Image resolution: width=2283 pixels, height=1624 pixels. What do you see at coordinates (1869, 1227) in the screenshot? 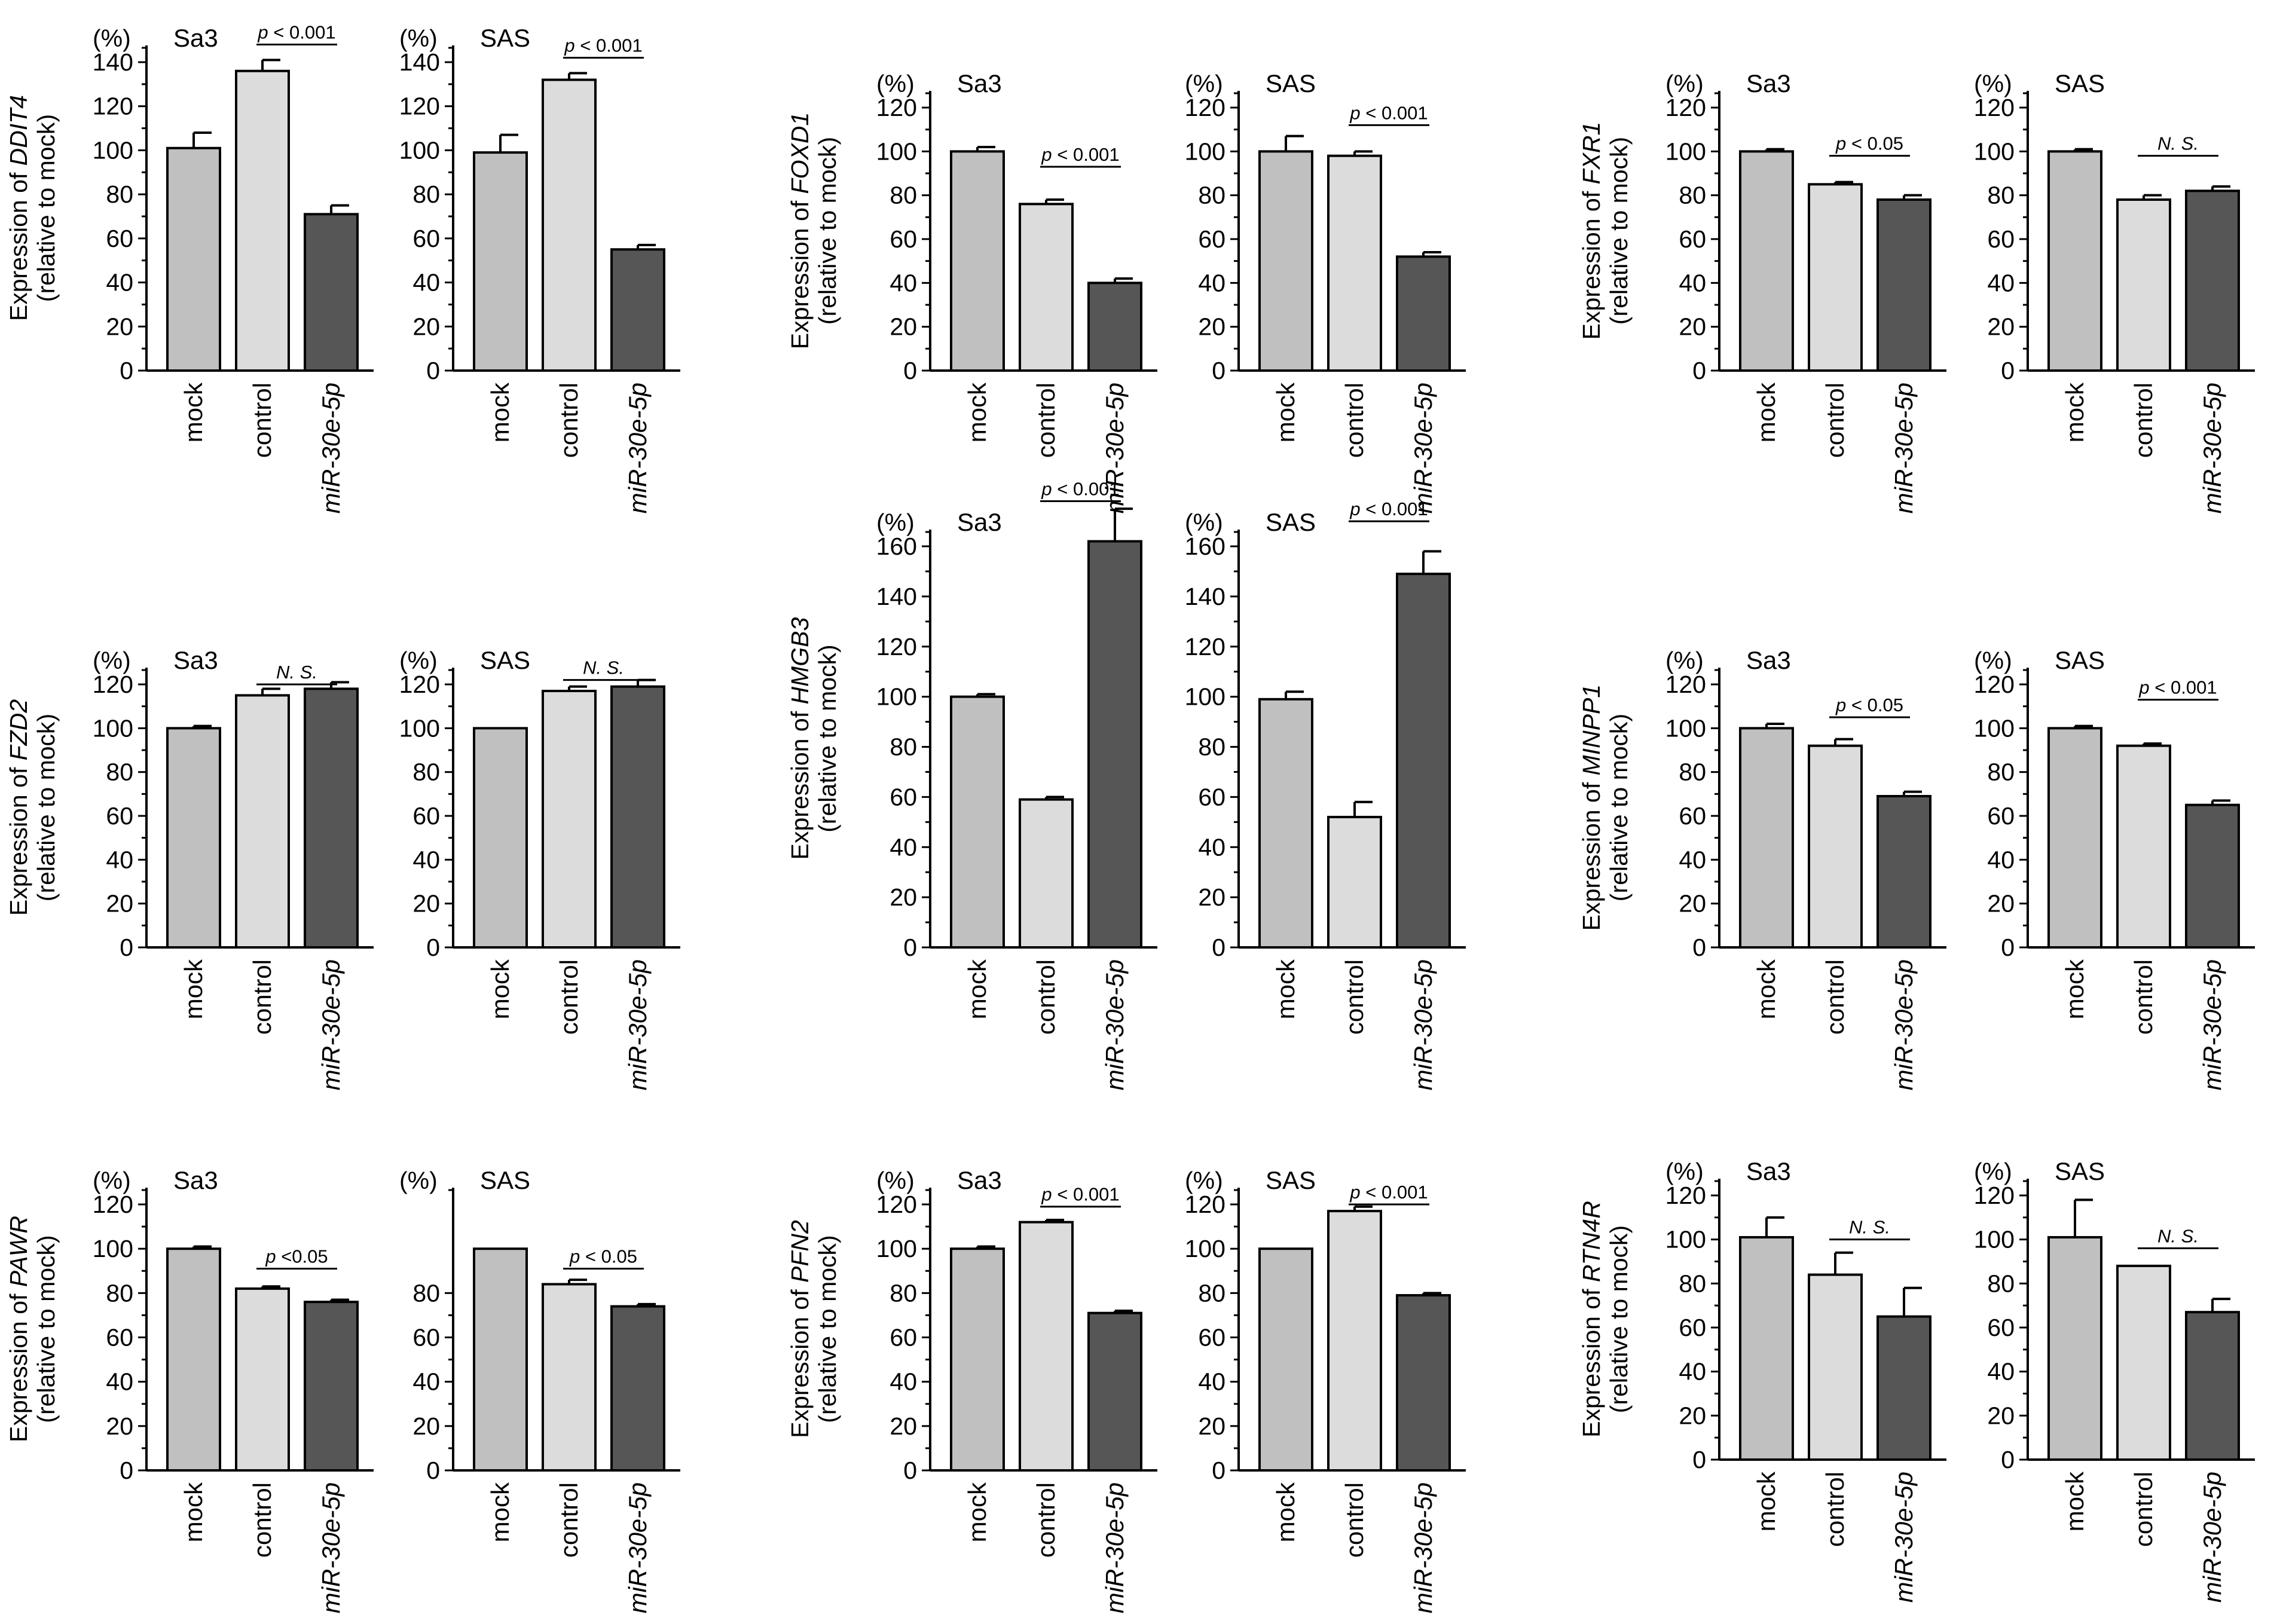
I see `significance-label: N. S.` at bounding box center [1869, 1227].